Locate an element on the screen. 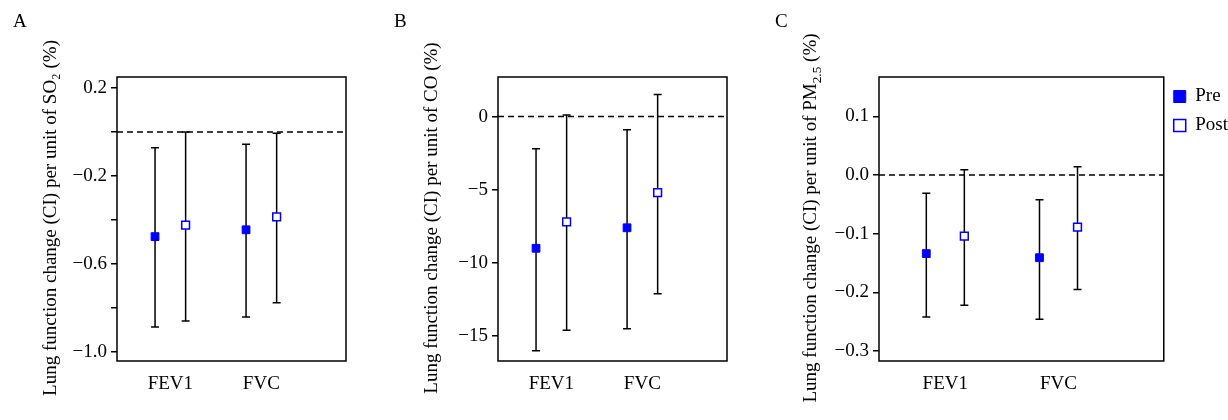  chart-title: C is located at coordinates (781, 21).